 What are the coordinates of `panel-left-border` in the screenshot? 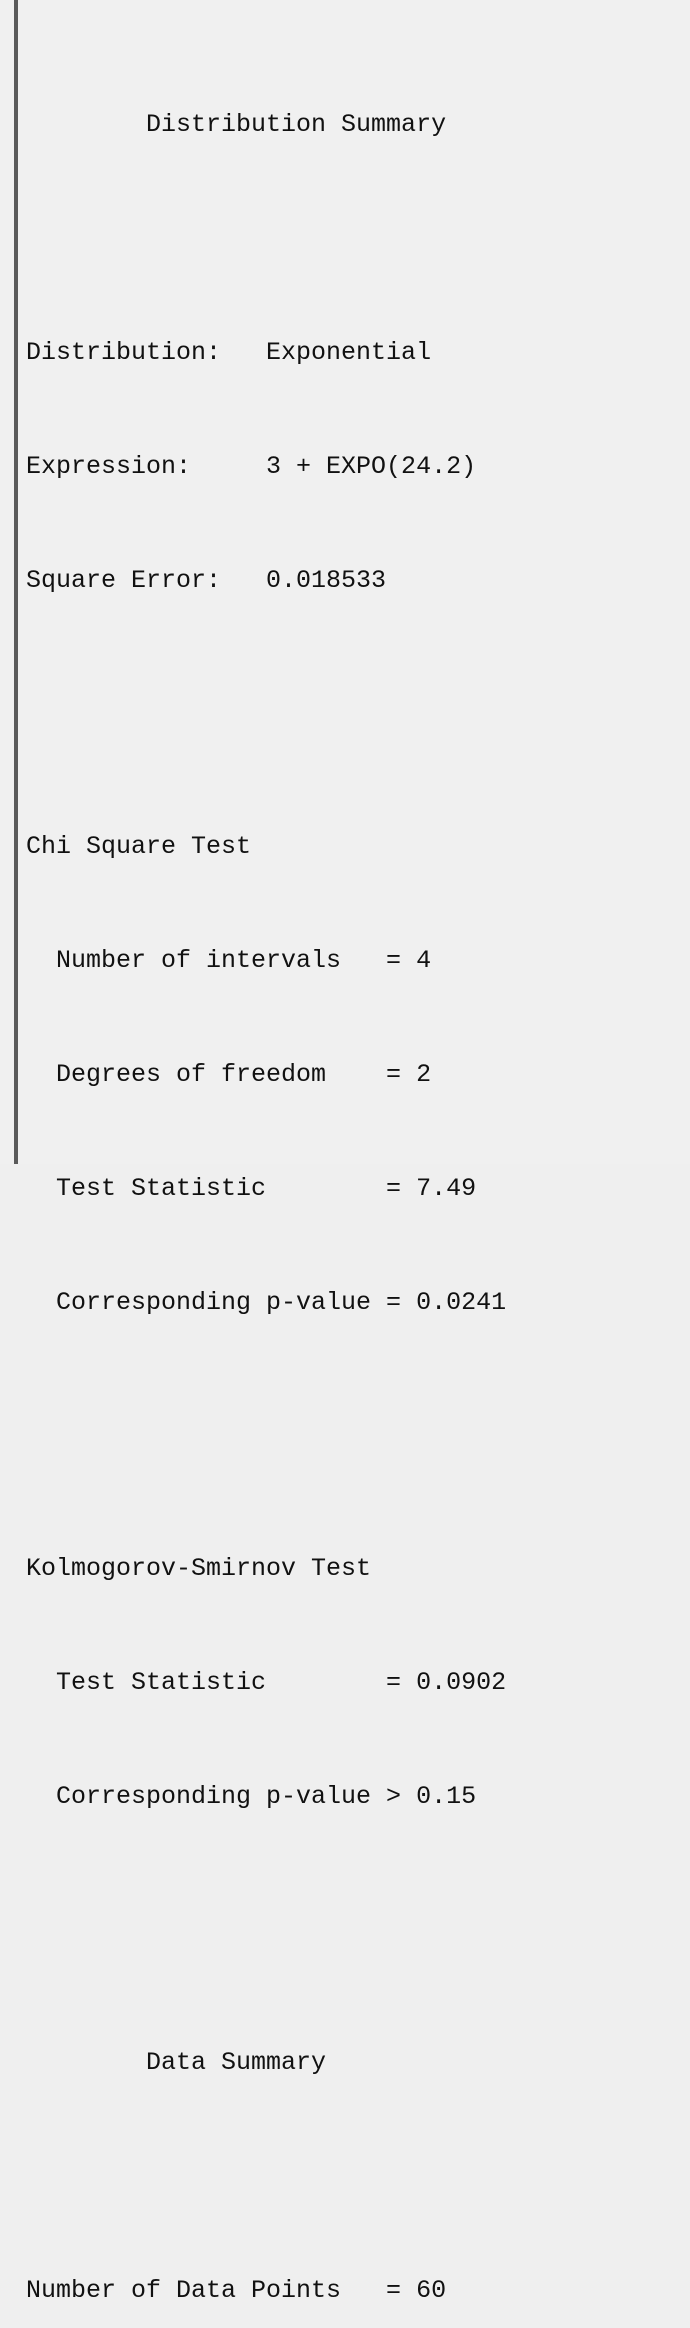 It's located at (16, 582).